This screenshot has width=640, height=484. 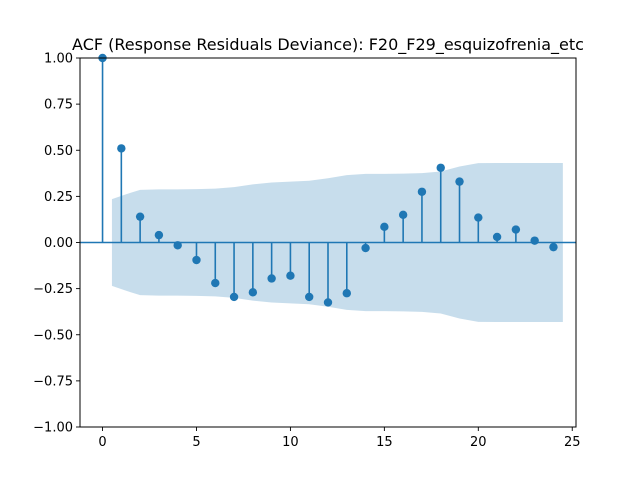 What do you see at coordinates (53, 381) in the screenshot?
I see `y-tick-label: −0.75` at bounding box center [53, 381].